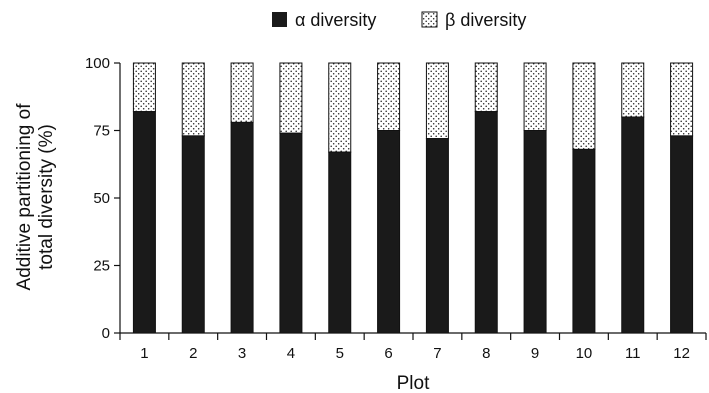 This screenshot has height=393, width=709. I want to click on x-tick-label: 12, so click(681, 353).